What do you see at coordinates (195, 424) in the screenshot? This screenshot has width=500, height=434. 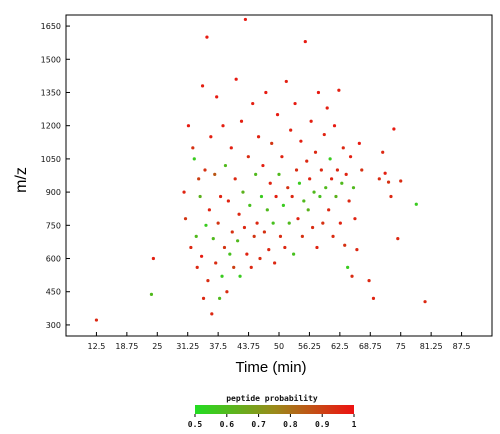 I see `colorbar-tick-label: 0.5` at bounding box center [195, 424].